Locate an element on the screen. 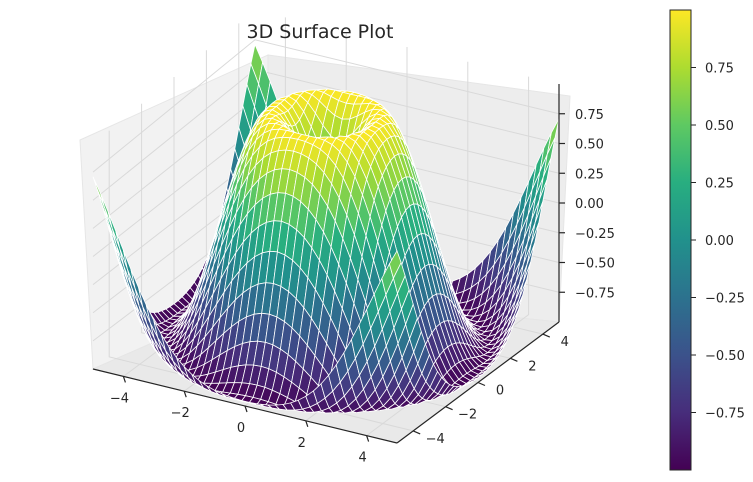  z-tick-label: −0.75 is located at coordinates (595, 293).